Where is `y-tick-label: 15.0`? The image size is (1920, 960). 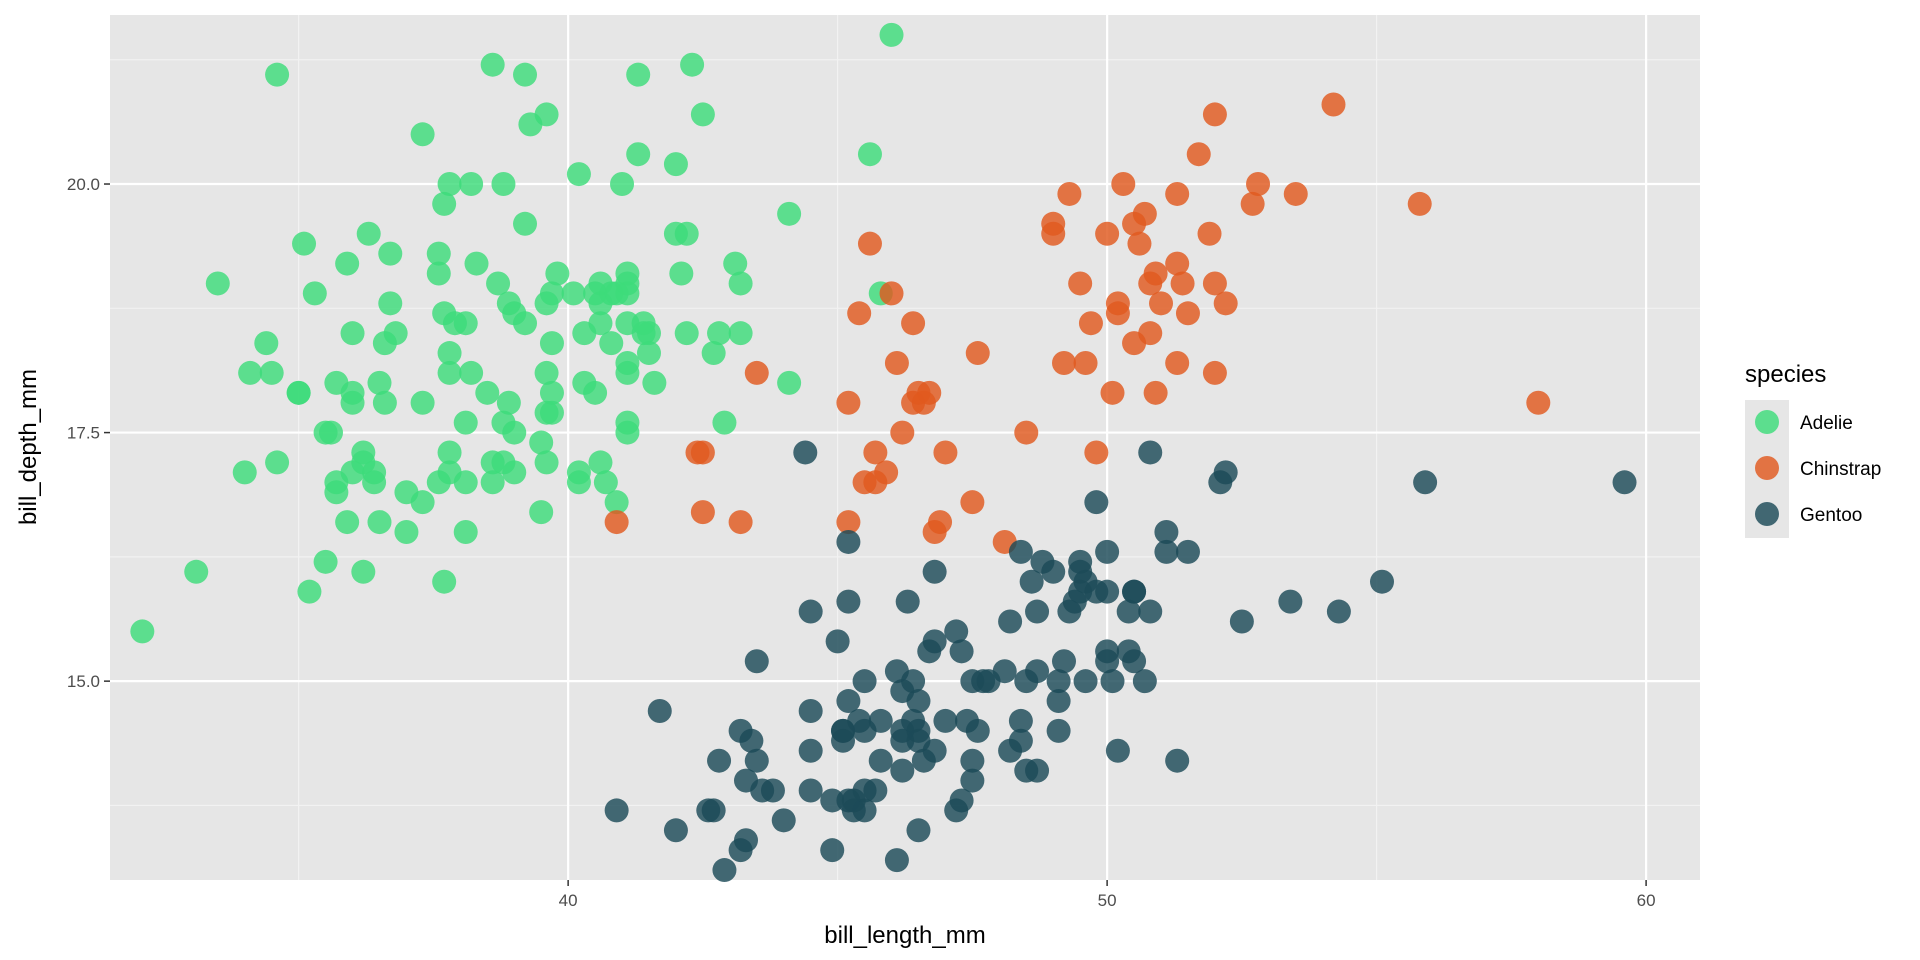 y-tick-label: 15.0 is located at coordinates (83, 681).